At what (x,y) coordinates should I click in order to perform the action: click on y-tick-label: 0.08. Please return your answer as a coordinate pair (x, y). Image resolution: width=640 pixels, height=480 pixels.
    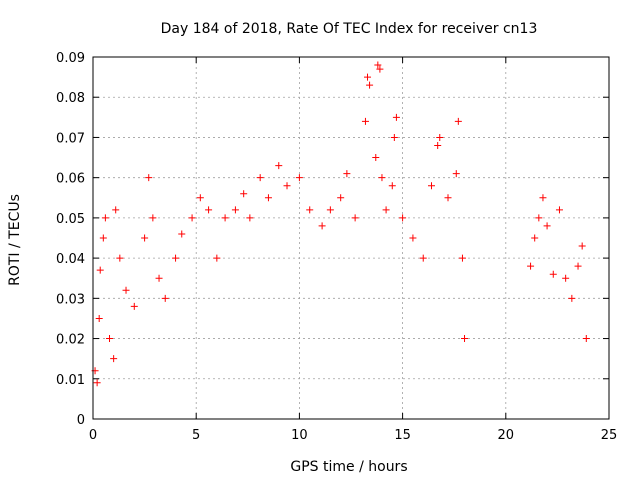
    Looking at the image, I should click on (70, 98).